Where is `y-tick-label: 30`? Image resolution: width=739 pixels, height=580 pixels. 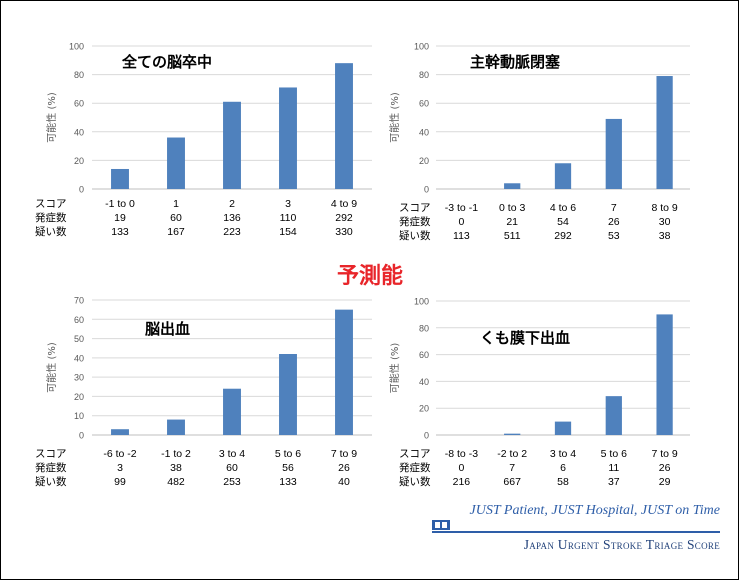 y-tick-label: 30 is located at coordinates (79, 378).